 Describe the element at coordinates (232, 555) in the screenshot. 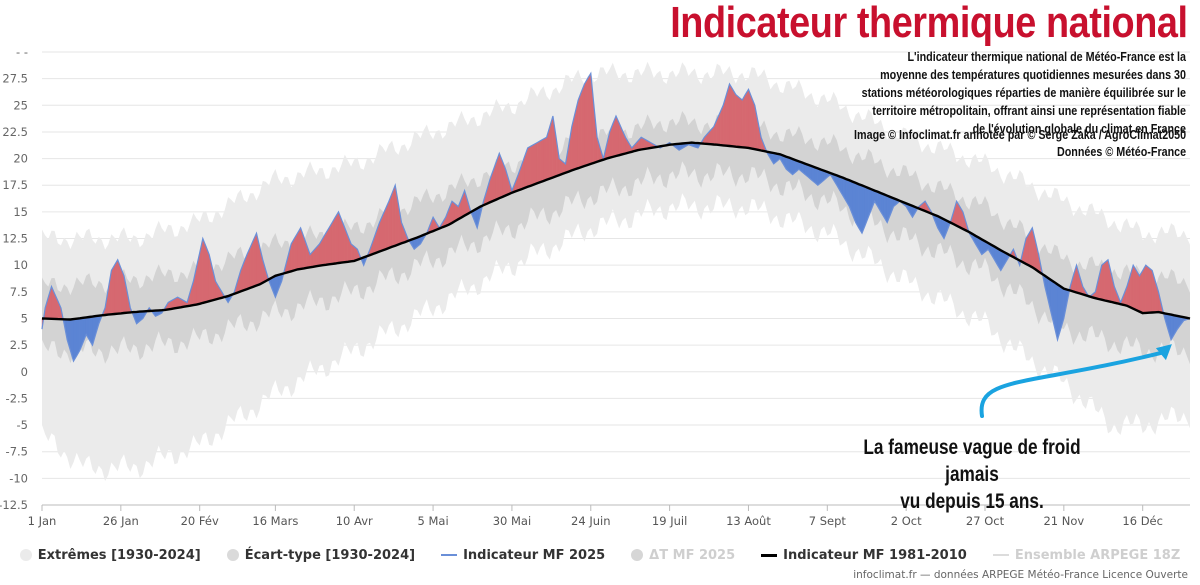

I see `legend-swatch-stddev` at that location.